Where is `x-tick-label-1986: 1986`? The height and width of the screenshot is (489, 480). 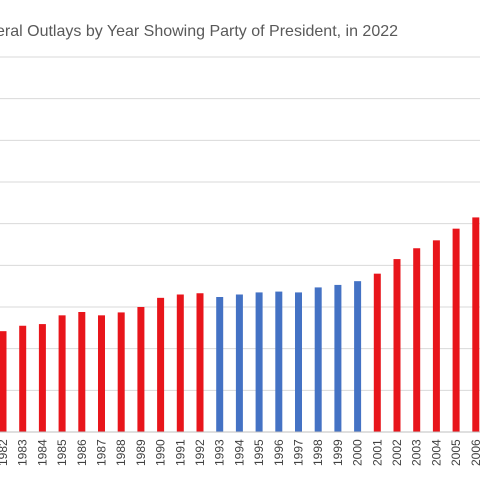 x-tick-label-1986: 1986 is located at coordinates (82, 452).